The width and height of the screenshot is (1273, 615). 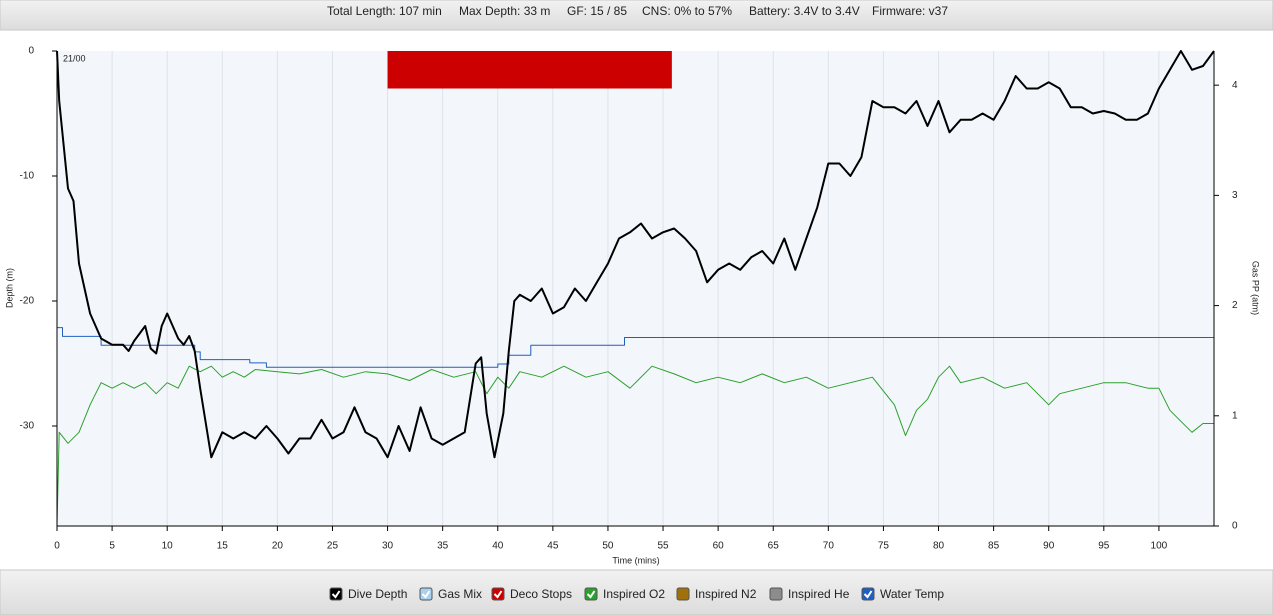 I want to click on y-tick-label: -30, so click(x=27, y=426).